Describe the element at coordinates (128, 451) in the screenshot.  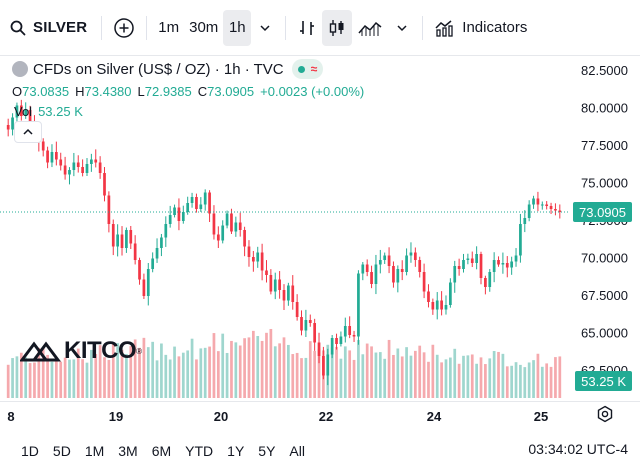
I see `range-3m-button: 3M` at that location.